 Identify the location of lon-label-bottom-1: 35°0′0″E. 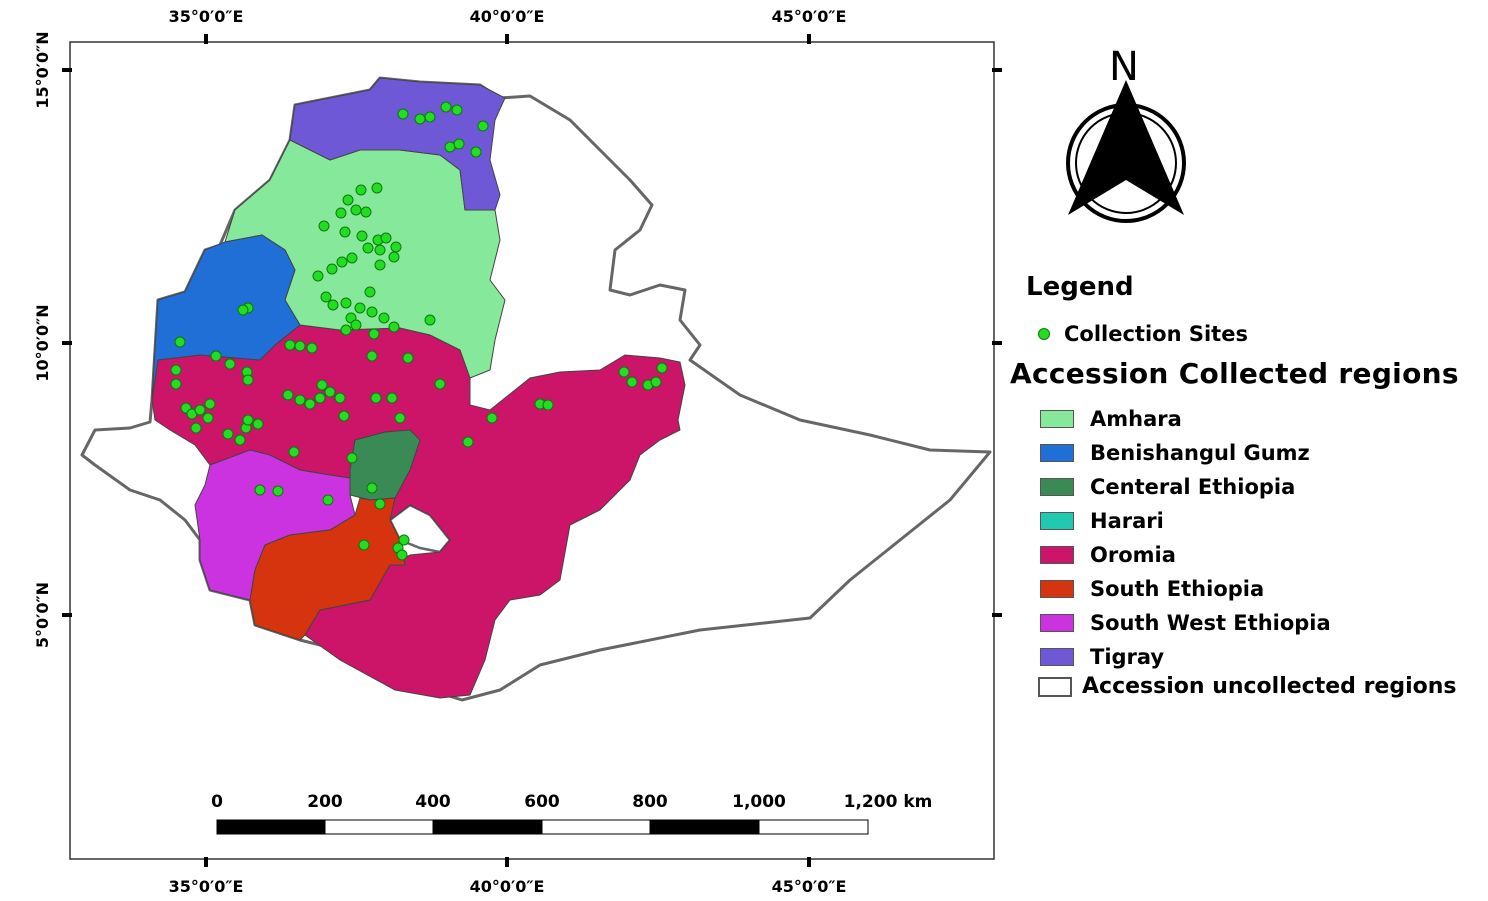
(206, 886).